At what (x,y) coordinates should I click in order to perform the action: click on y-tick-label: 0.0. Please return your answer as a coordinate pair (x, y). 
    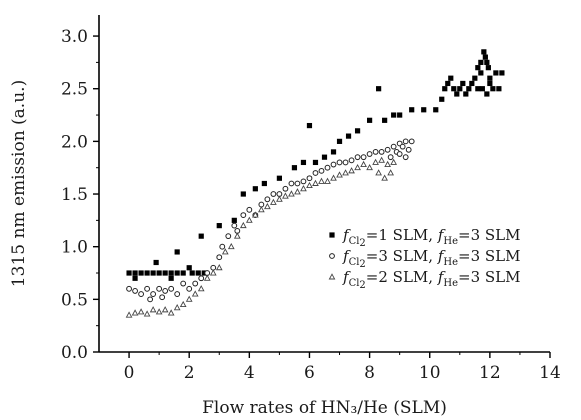
    Looking at the image, I should click on (74, 353).